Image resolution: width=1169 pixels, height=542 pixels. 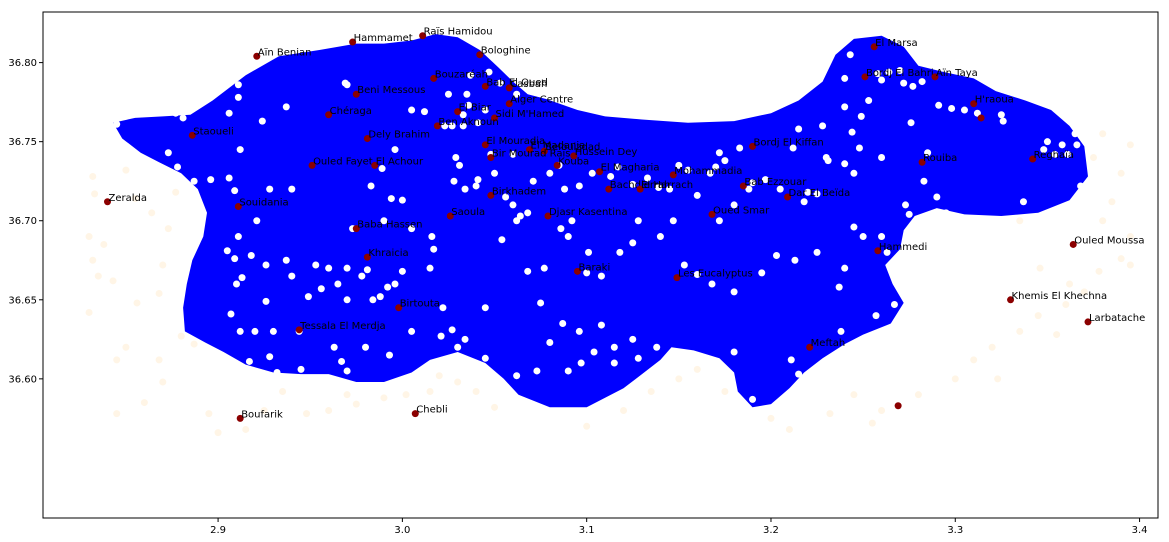 I want to click on x-tick-label: 3.0, so click(x=402, y=530).